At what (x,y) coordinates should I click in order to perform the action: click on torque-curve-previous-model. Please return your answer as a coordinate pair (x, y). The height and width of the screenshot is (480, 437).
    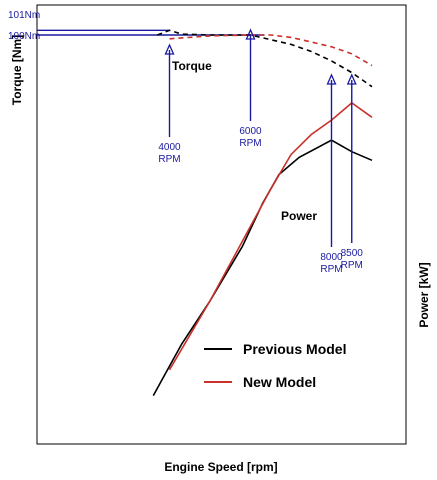
    Looking at the image, I should click on (265, 58).